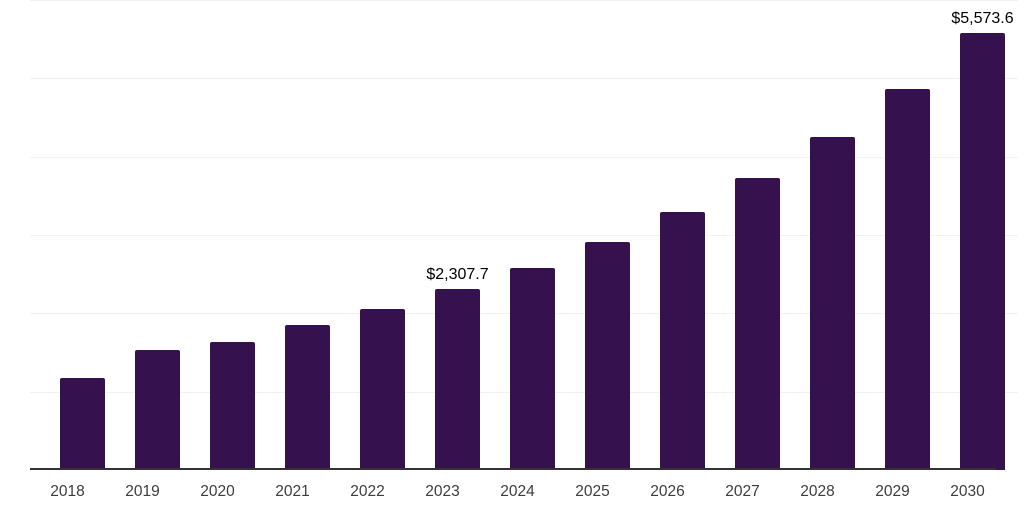  Describe the element at coordinates (457, 379) in the screenshot. I see `bar-2023` at that location.